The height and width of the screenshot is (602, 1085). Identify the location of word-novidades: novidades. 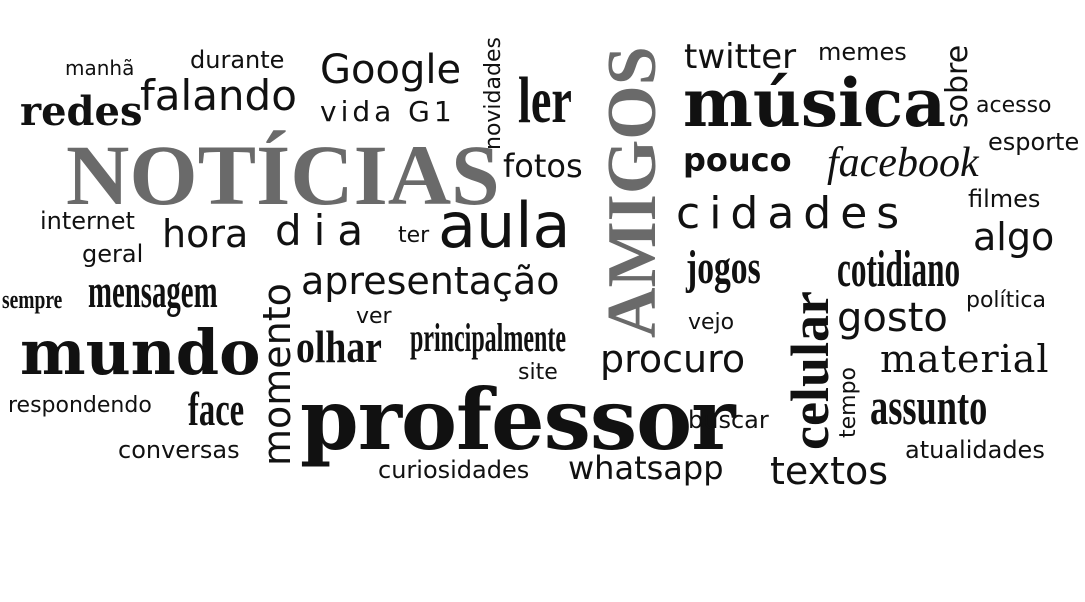
(493, 93).